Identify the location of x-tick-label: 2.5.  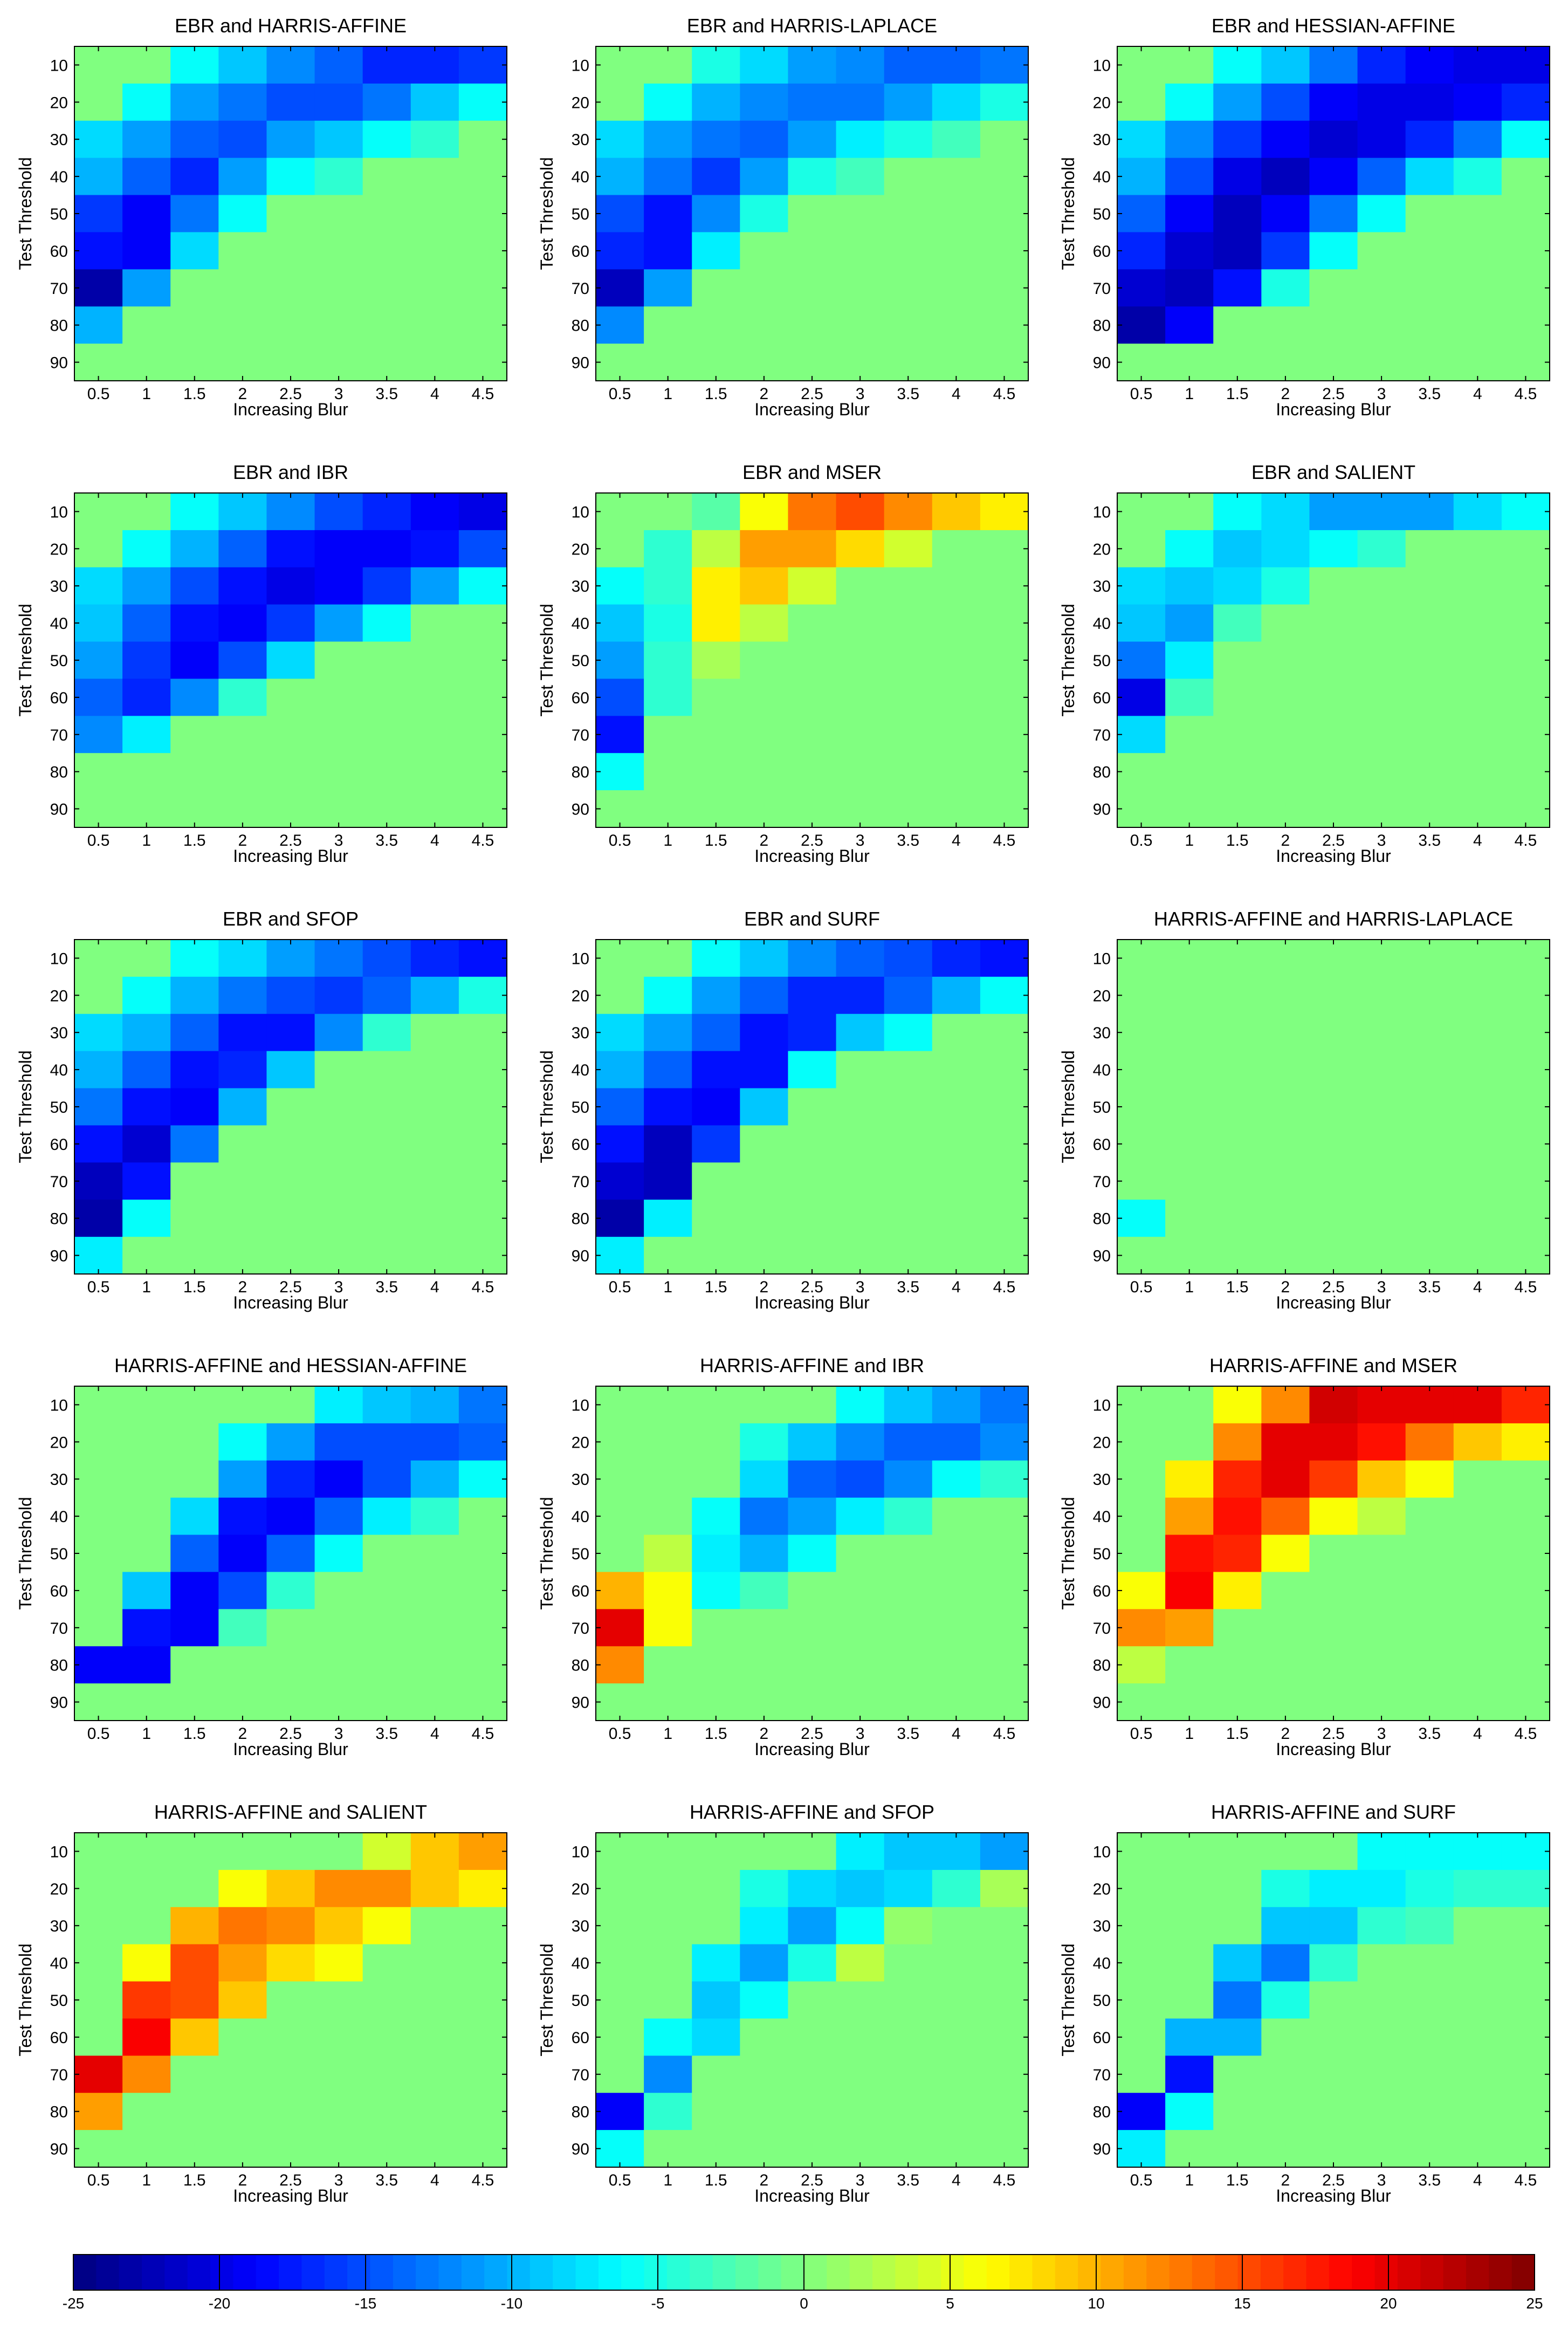
(1333, 1734).